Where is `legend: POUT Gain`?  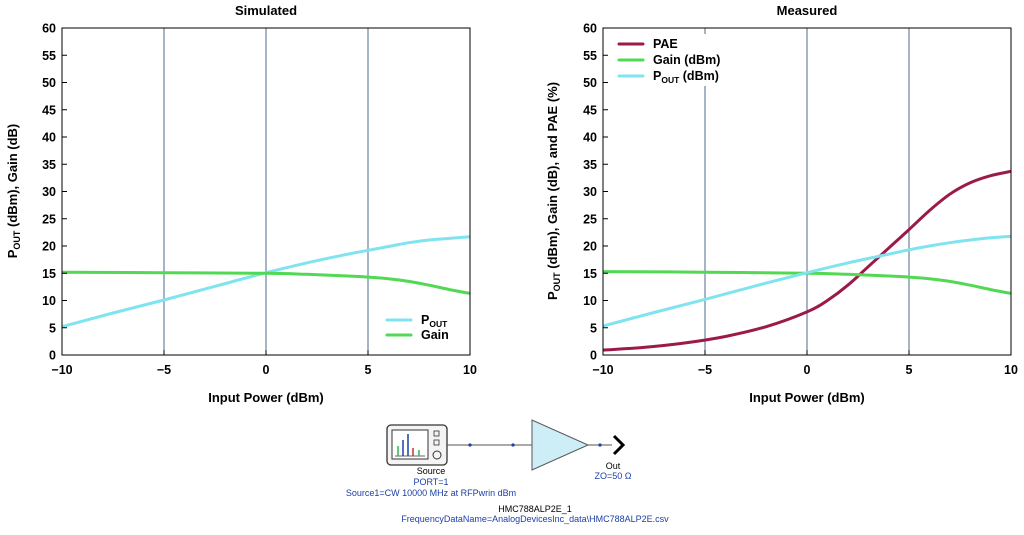 legend: POUT Gain is located at coordinates (421, 328).